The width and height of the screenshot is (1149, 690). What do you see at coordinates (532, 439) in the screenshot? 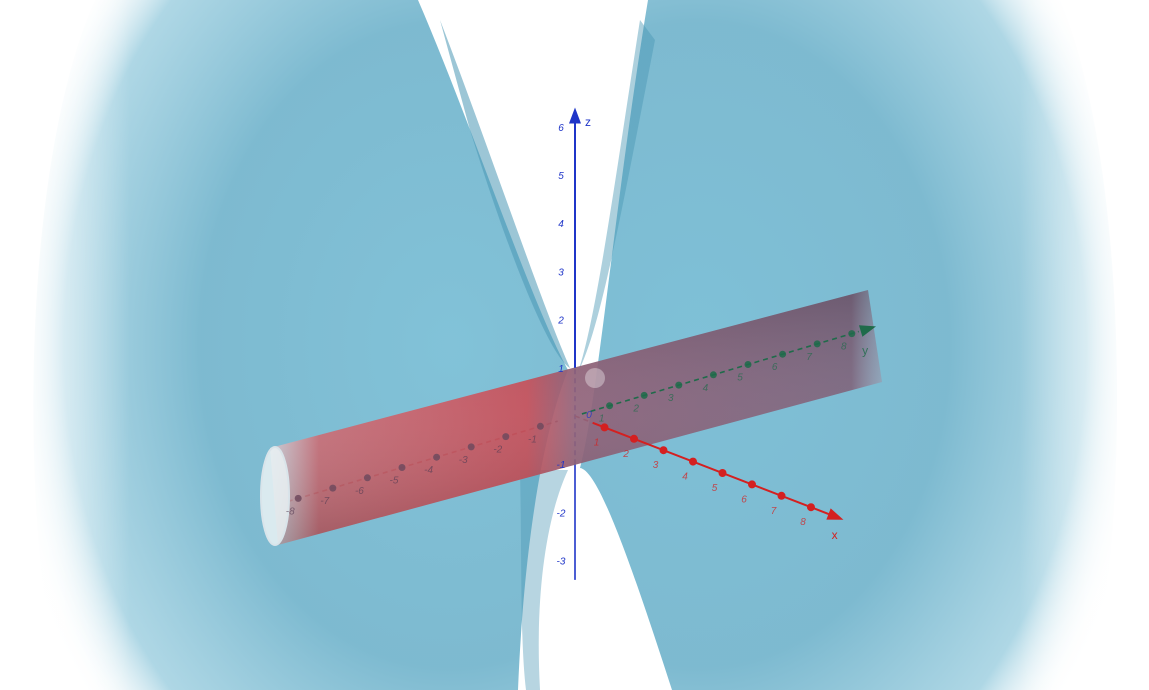
I see `y-tick-label: -1` at bounding box center [532, 439].